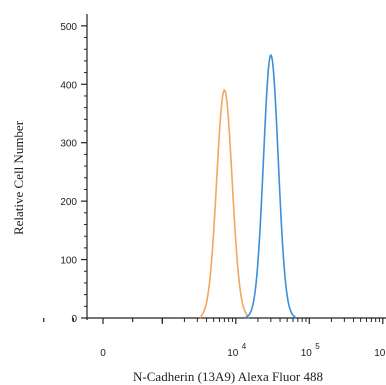 The image size is (386, 385). I want to click on x-tick-label: 0, so click(103, 353).